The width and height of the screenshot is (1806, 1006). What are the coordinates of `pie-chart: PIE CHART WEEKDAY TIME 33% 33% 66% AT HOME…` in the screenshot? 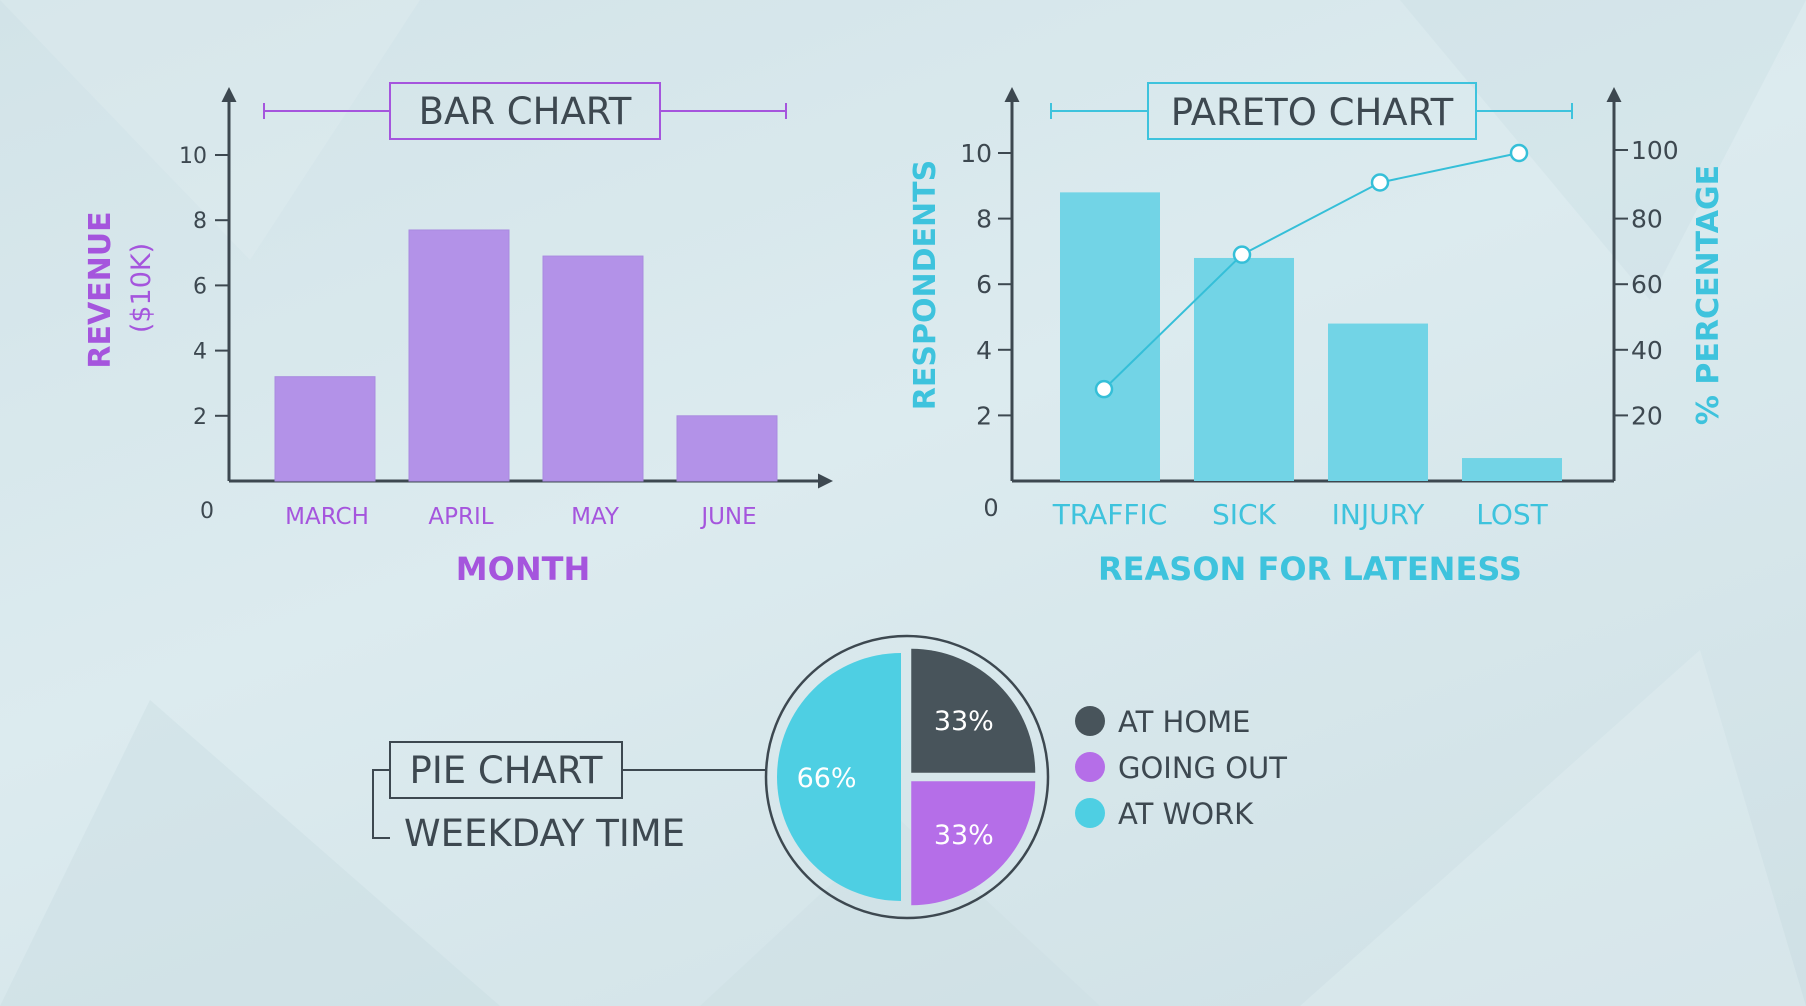 It's located at (829, 777).